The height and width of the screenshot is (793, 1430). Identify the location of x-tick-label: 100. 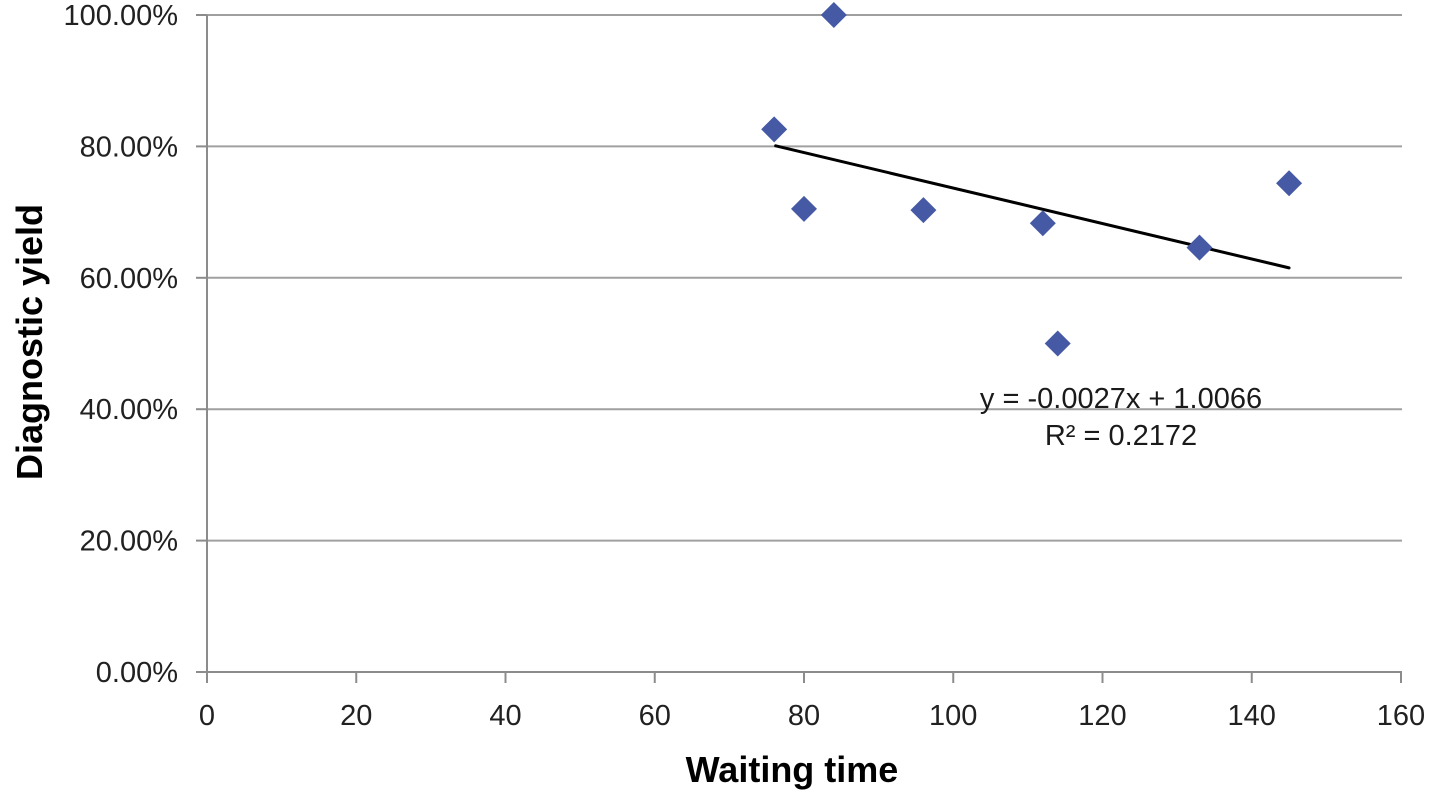
(953, 716).